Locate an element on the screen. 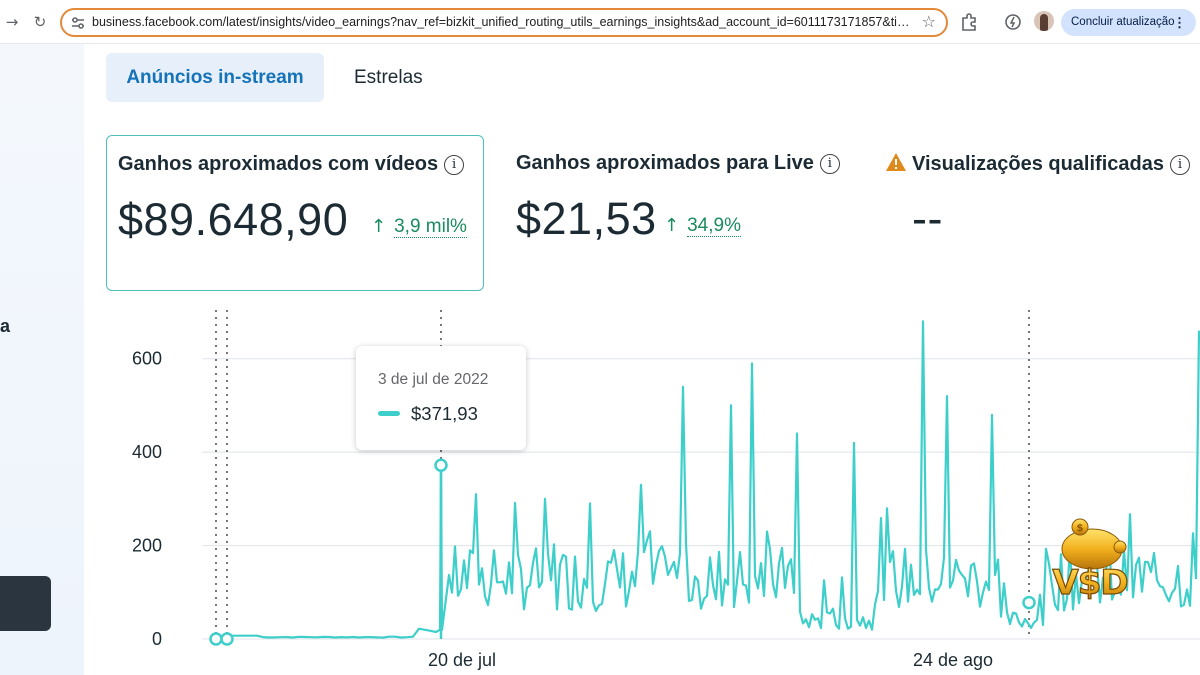  update-button: Concluir atualização ⋮ is located at coordinates (1128, 22).